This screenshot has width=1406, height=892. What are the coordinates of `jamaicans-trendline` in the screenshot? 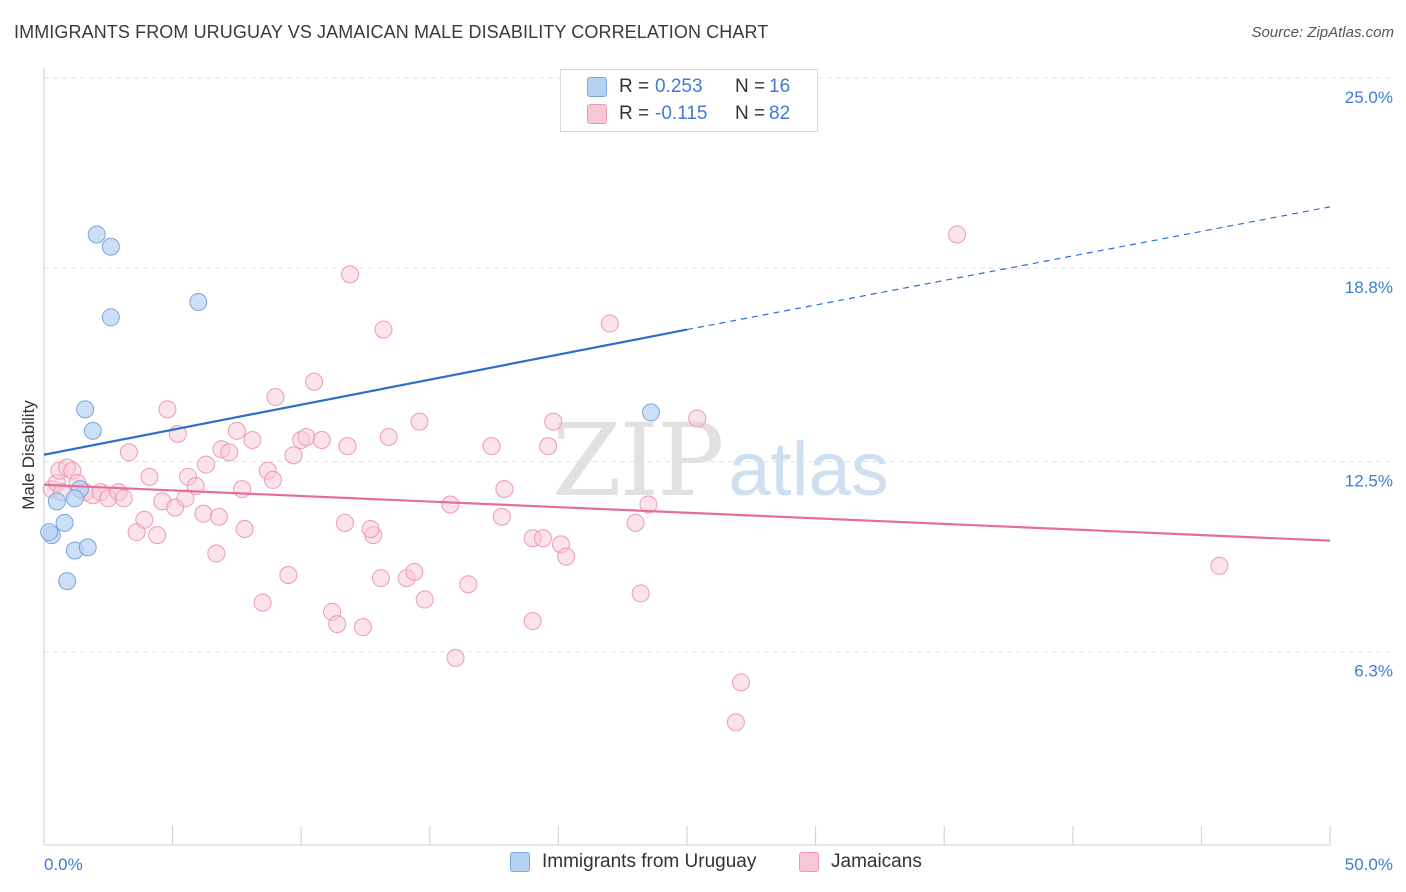 It's located at (687, 512).